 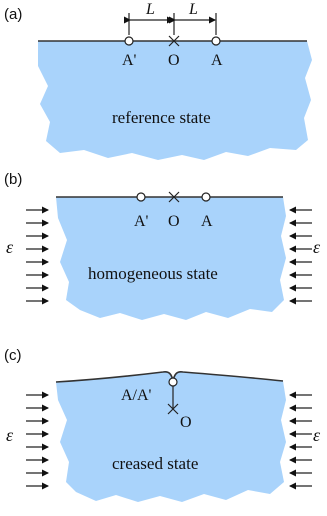 I want to click on point-o-label-b: O, so click(x=174, y=221).